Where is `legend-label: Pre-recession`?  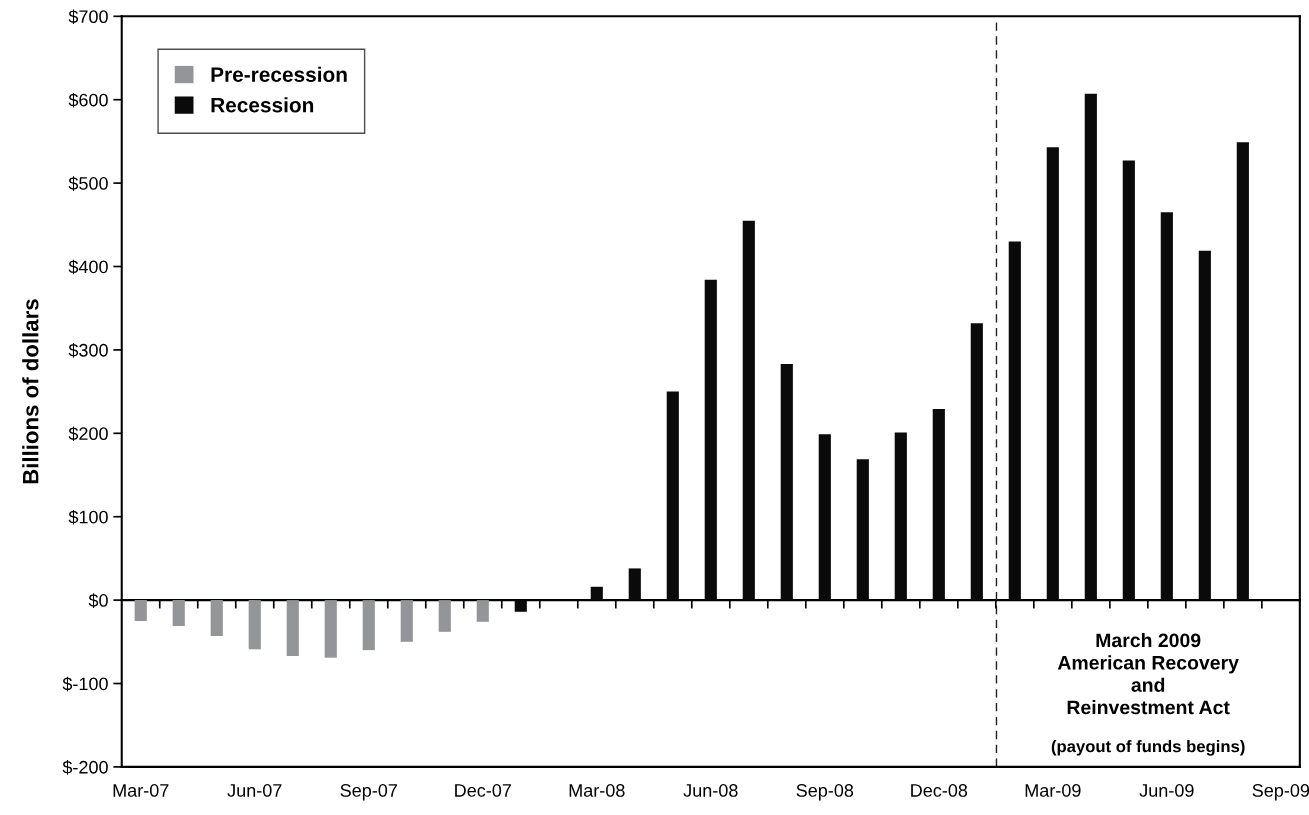
legend-label: Pre-recession is located at coordinates (279, 74).